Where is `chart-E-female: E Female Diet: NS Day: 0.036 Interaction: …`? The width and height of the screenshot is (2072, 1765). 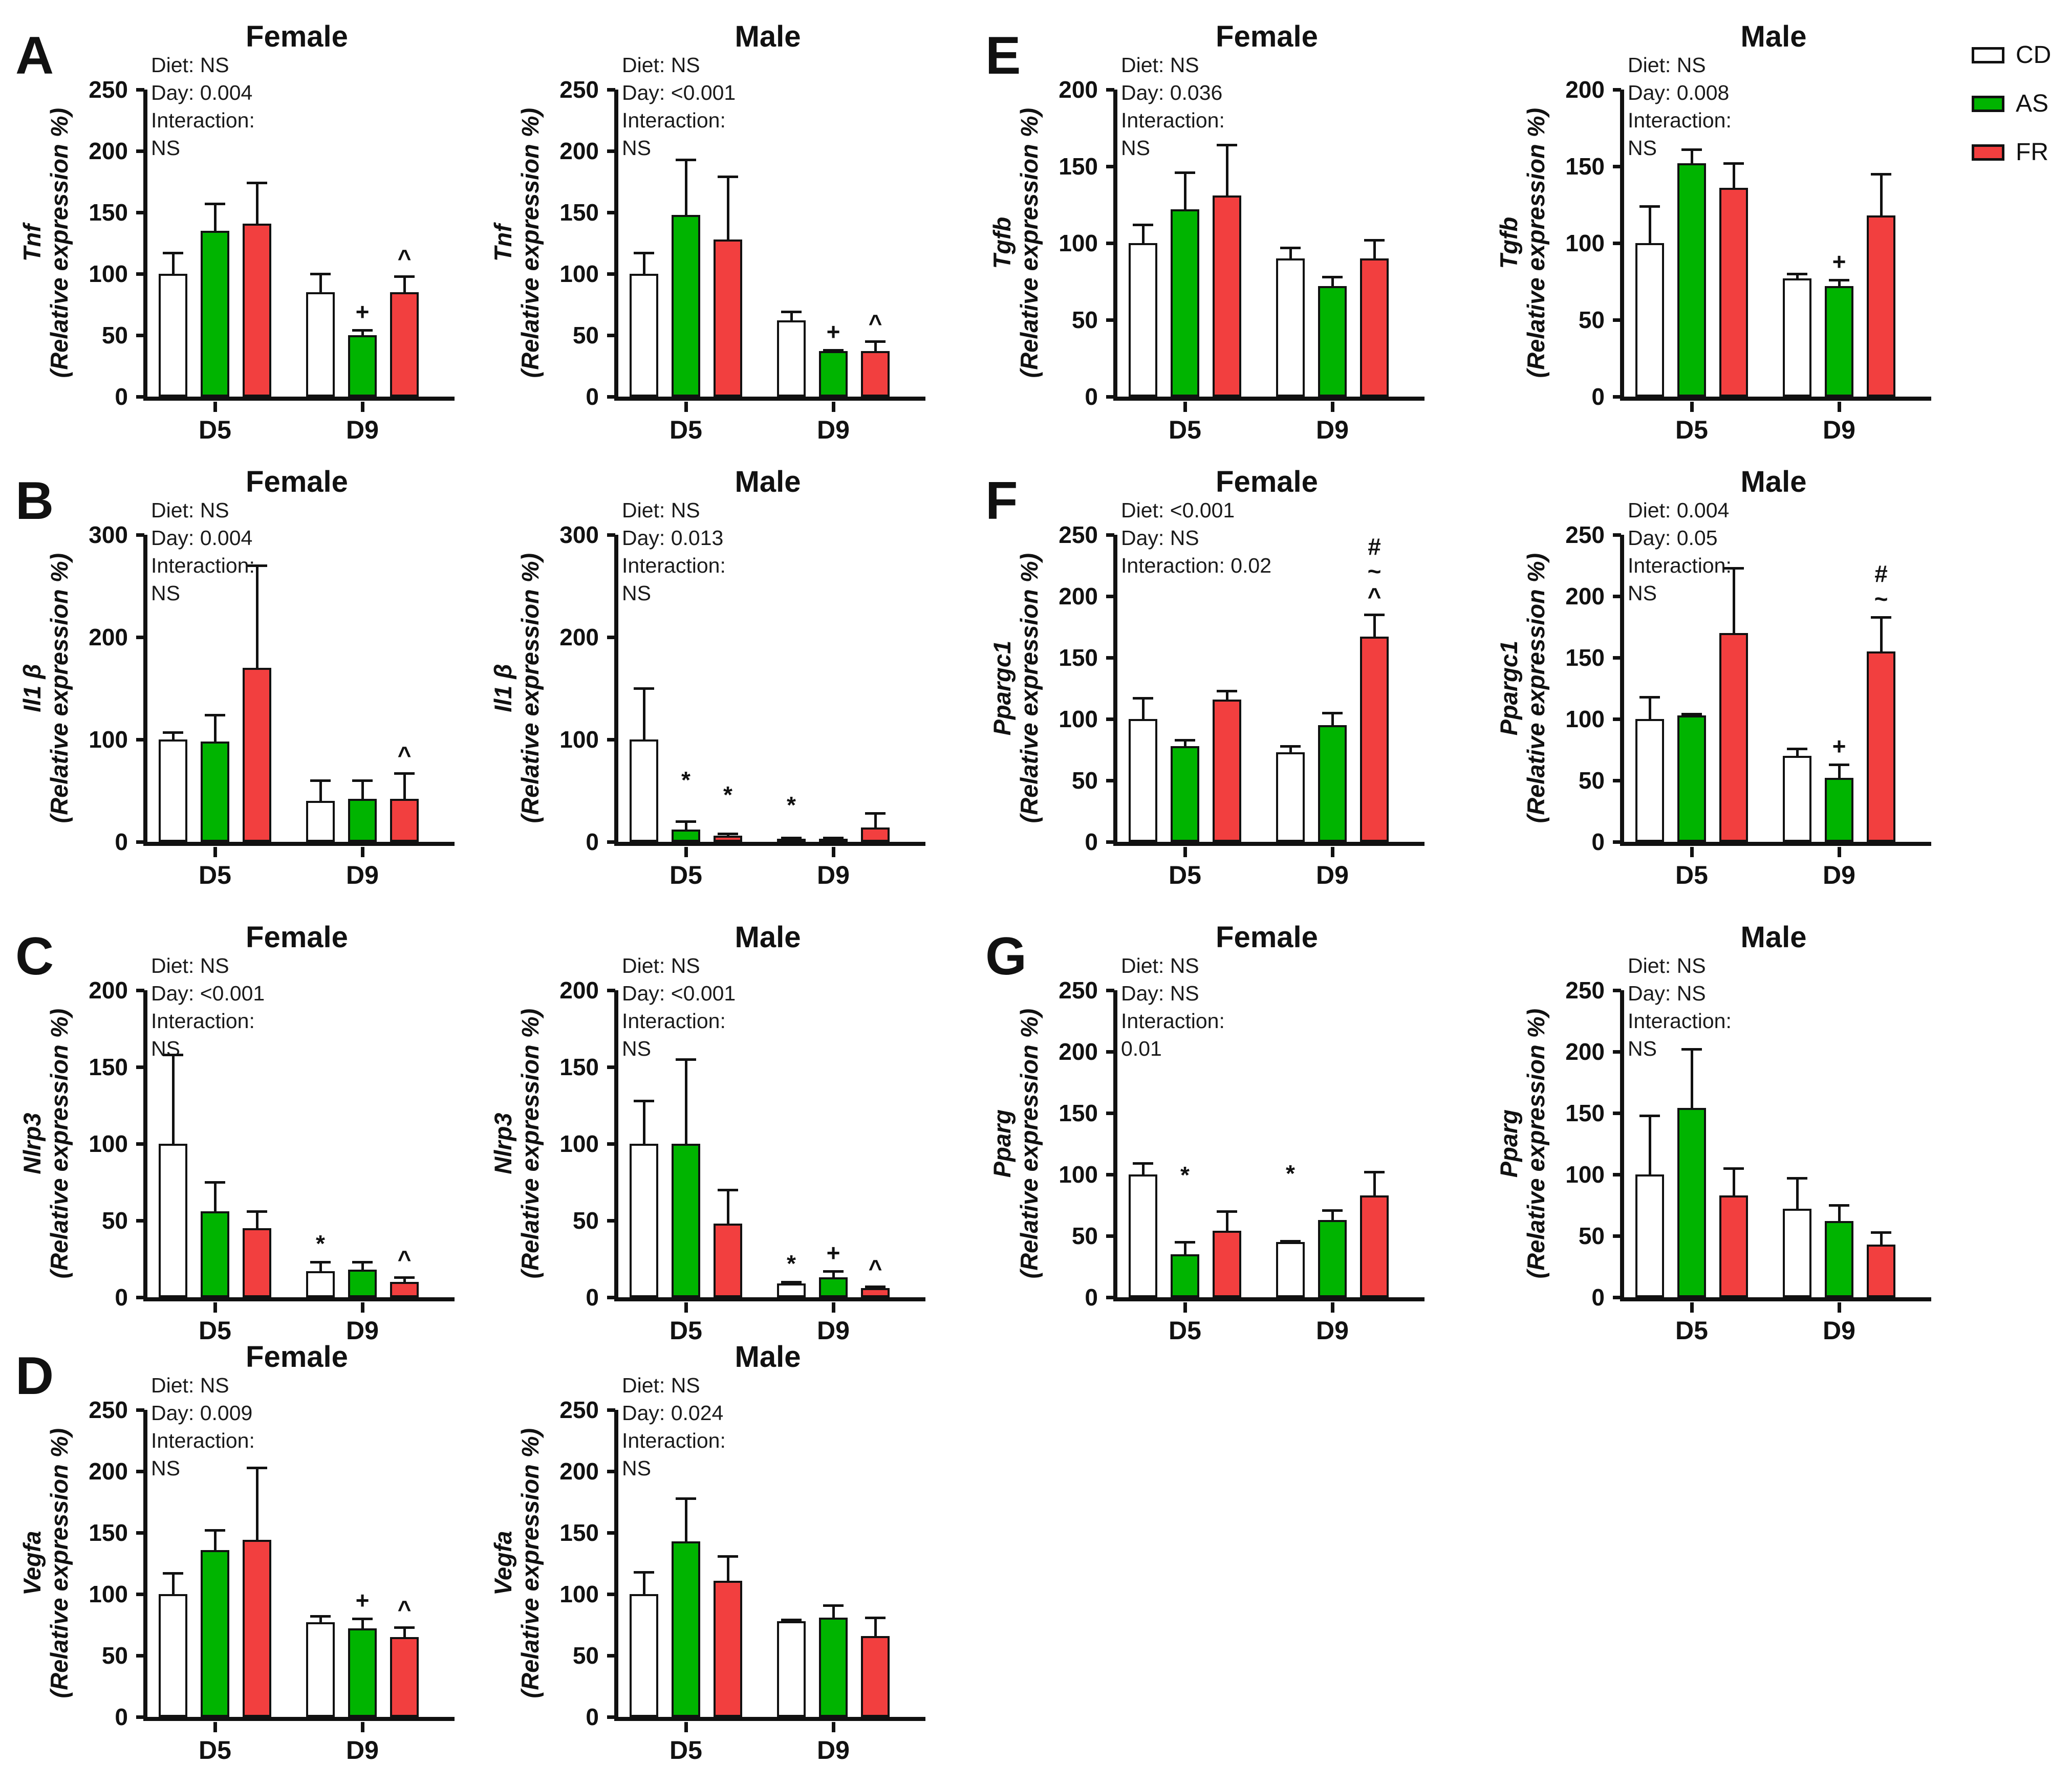 chart-E-female: E Female Diet: NS Day: 0.036 Interaction: … is located at coordinates (1213, 222).